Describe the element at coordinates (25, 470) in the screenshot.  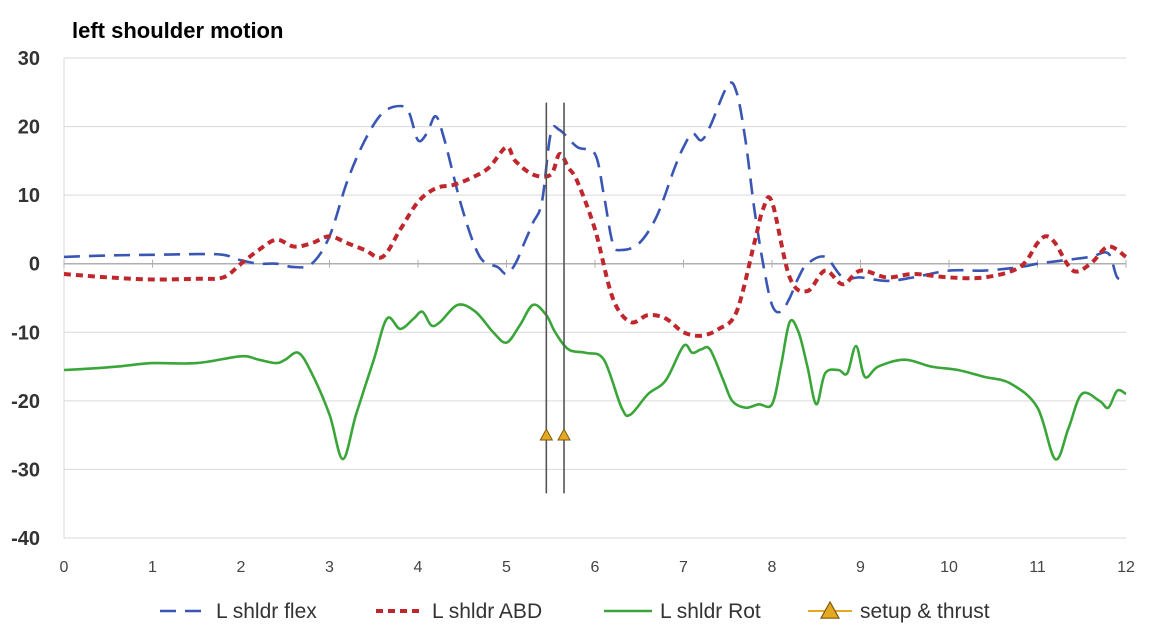
I see `y-tick-label: -30` at that location.